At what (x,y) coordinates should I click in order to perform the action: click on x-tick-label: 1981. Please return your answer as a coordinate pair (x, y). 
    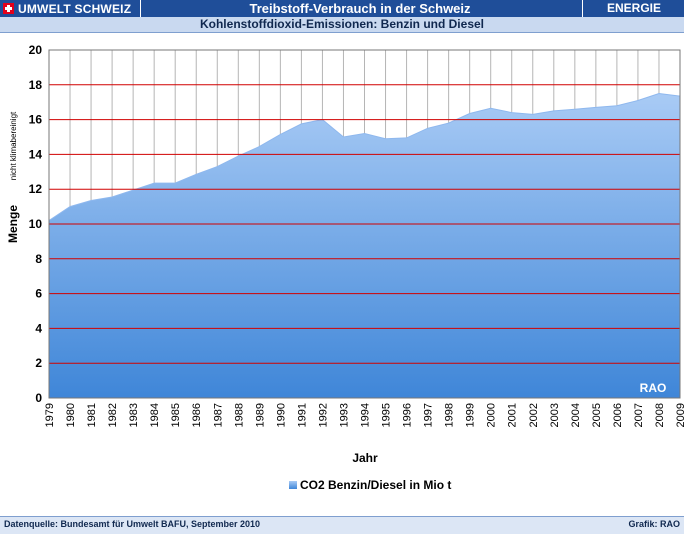
    Looking at the image, I should click on (92, 415).